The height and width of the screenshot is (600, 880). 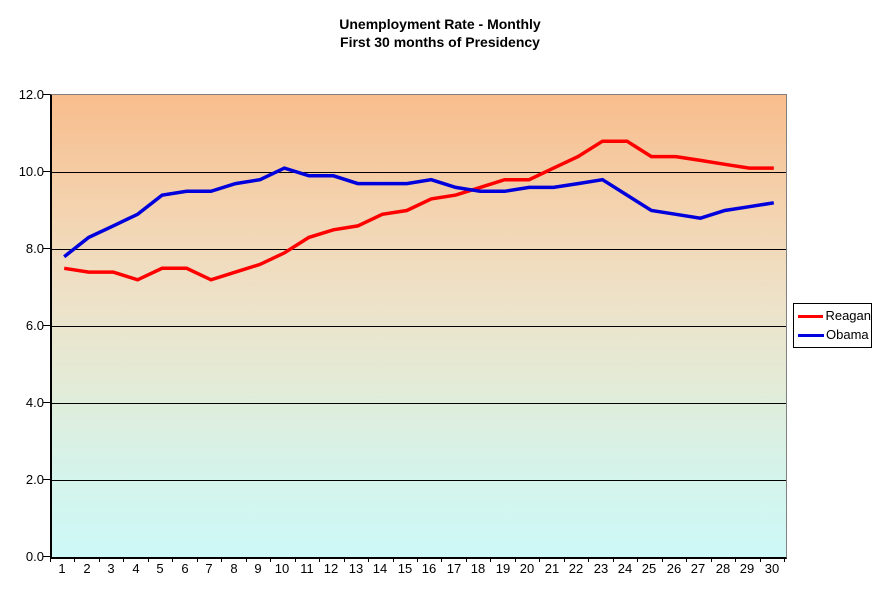 What do you see at coordinates (847, 334) in the screenshot?
I see `legend-label-obama: Obama` at bounding box center [847, 334].